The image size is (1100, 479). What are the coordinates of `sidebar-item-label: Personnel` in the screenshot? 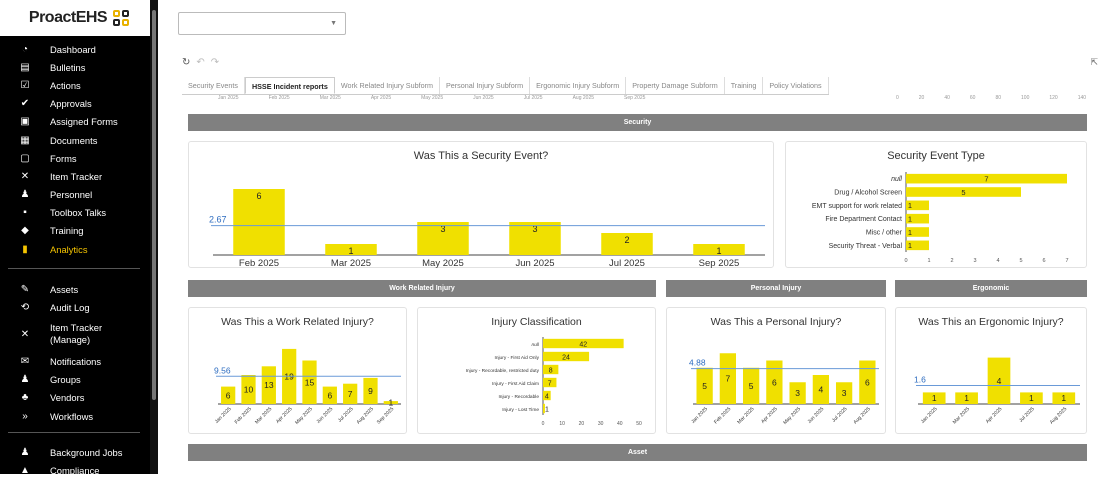 It's located at (71, 195).